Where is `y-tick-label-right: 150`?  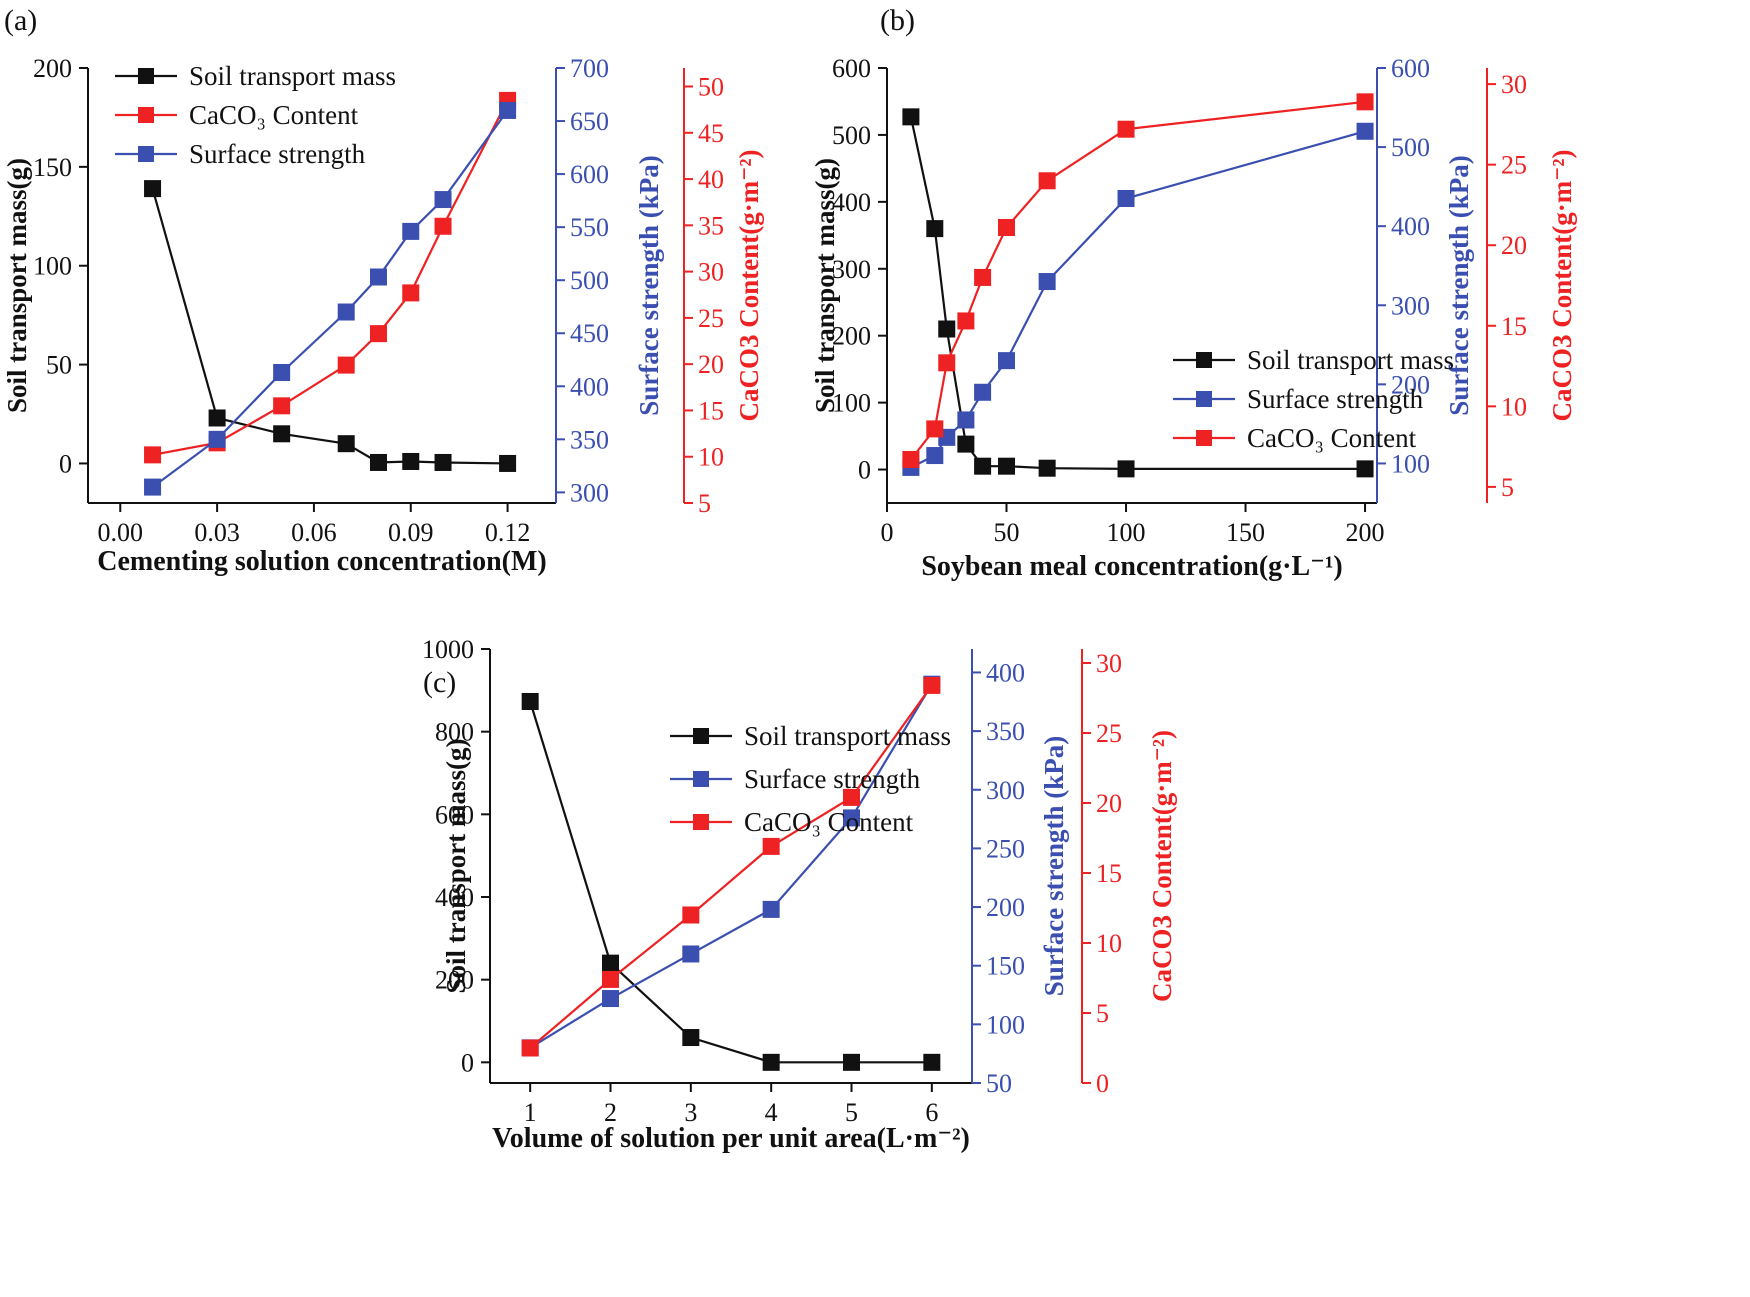
y-tick-label-right: 150 is located at coordinates (1005, 966).